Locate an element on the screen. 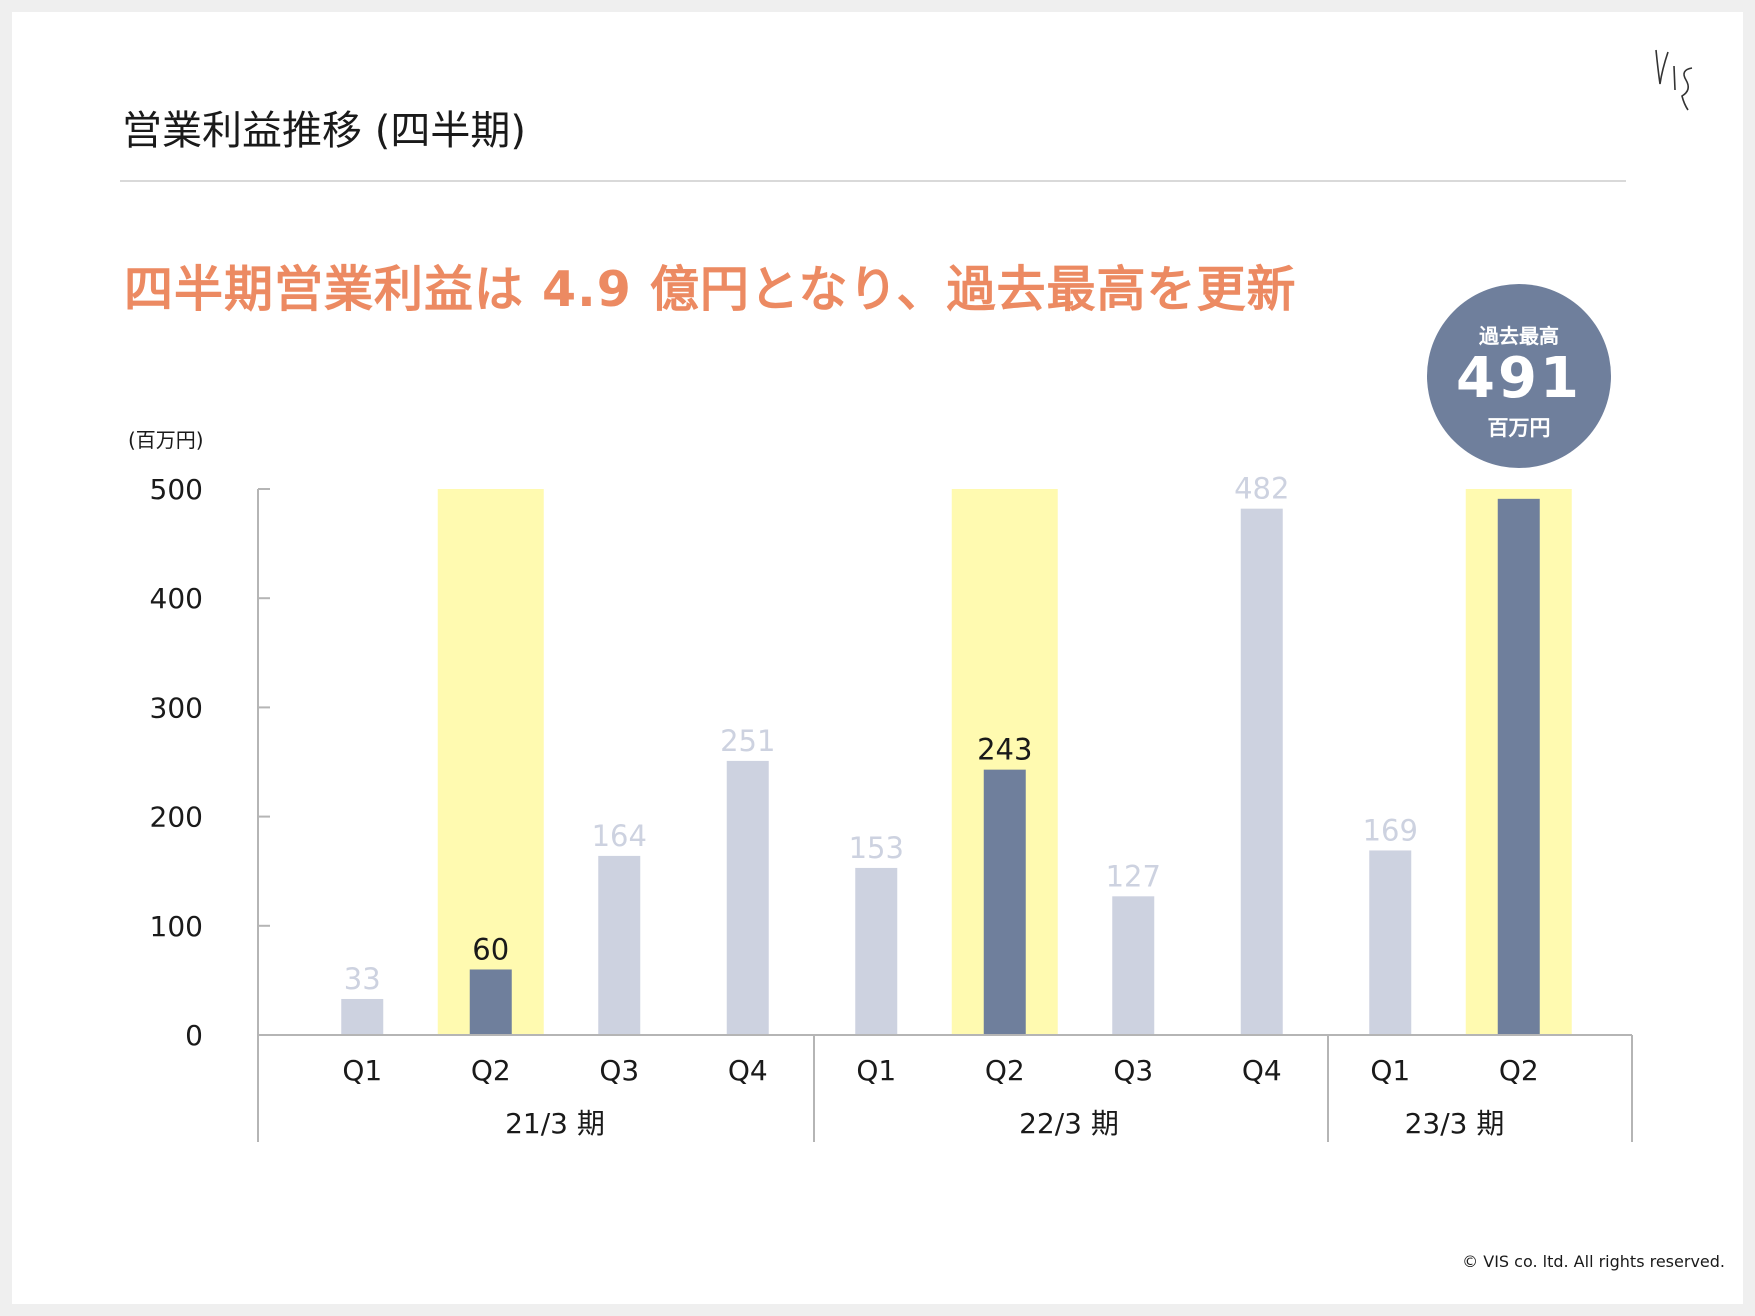  y-tick-label: 200 is located at coordinates (176, 817).